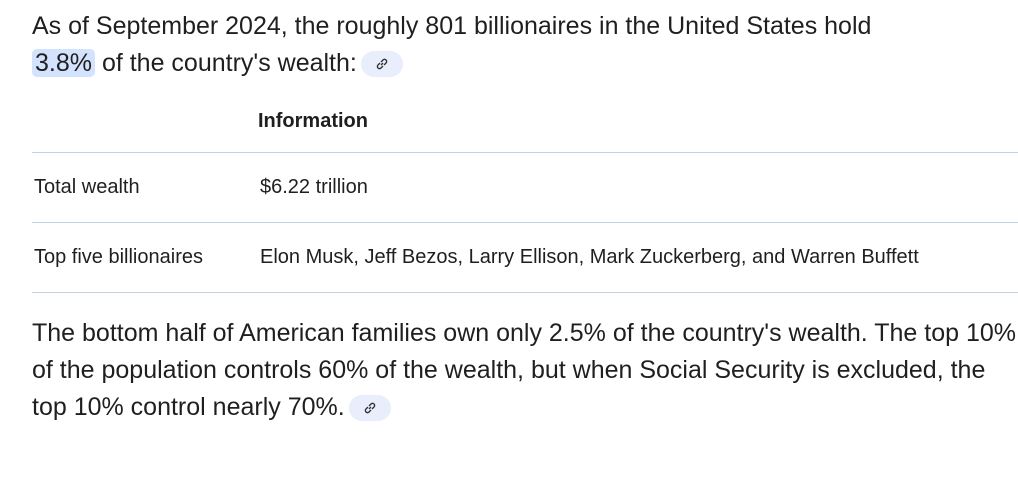  Describe the element at coordinates (638, 121) in the screenshot. I see `header-cell: Information` at that location.